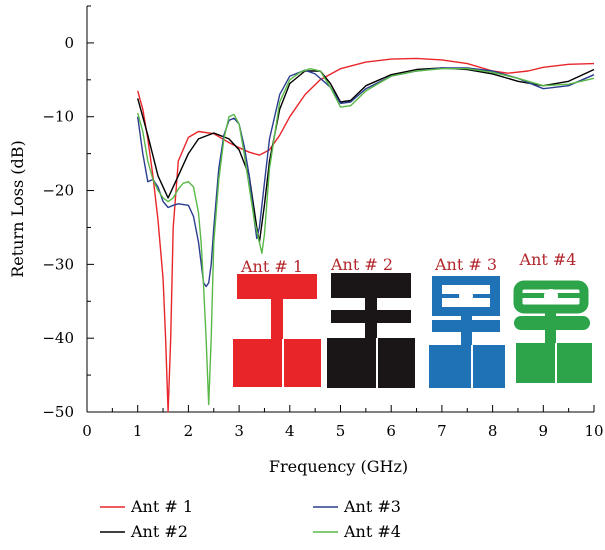 The height and width of the screenshot is (550, 605). What do you see at coordinates (465, 264) in the screenshot?
I see `ant-label-3: Ant # 3` at bounding box center [465, 264].